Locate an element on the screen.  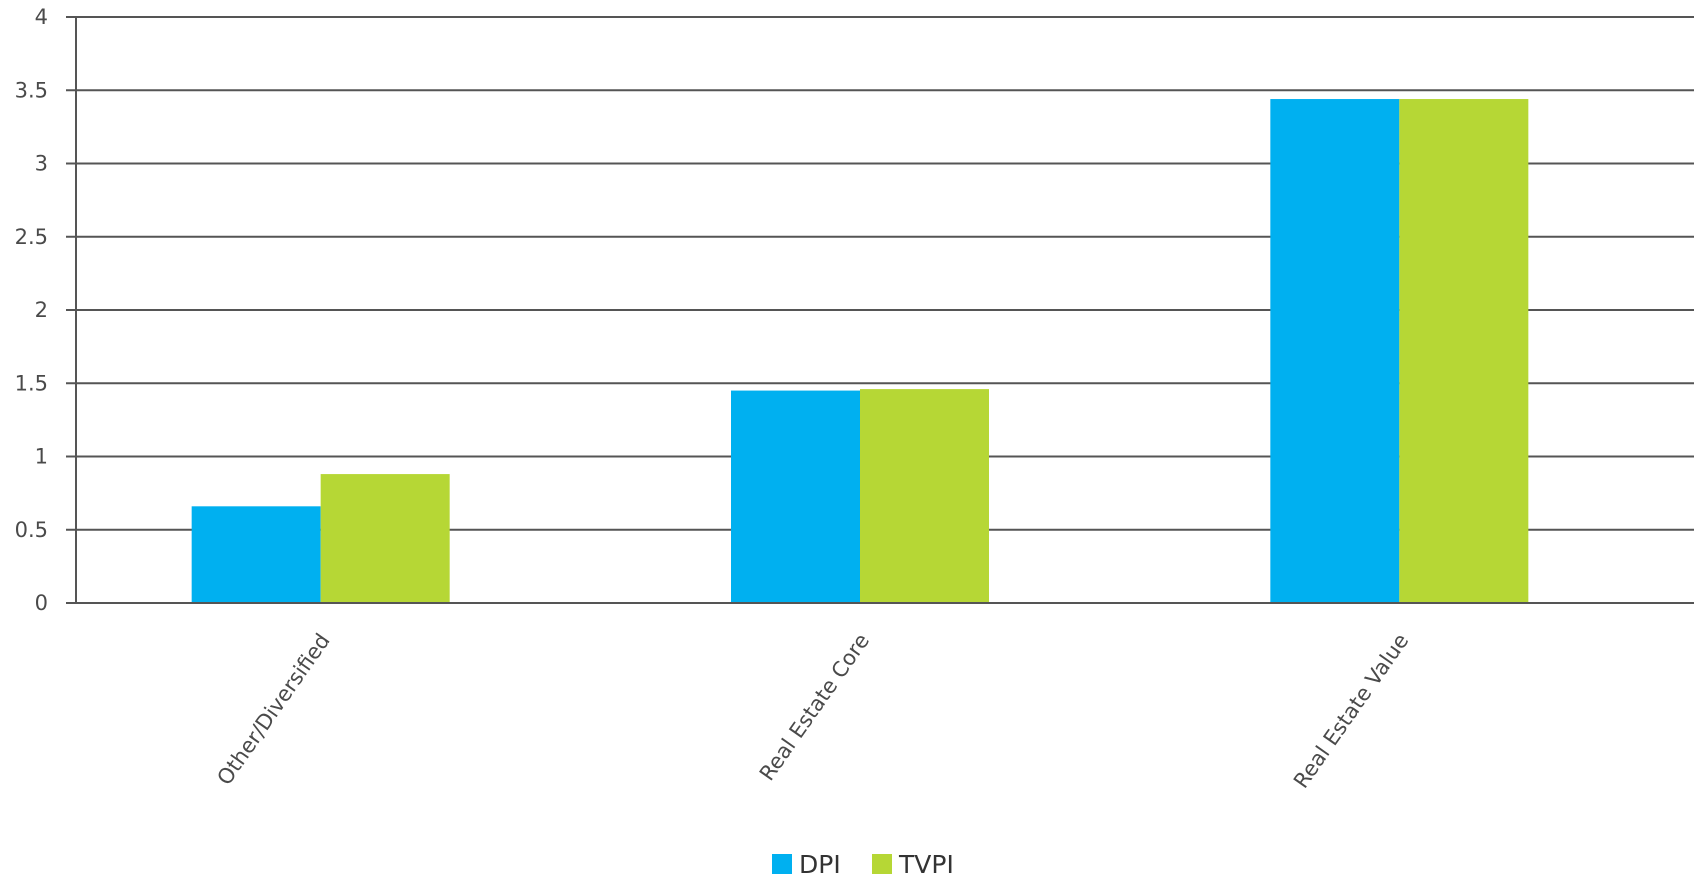
legend-label-tvpi: TVPI is located at coordinates (926, 864).